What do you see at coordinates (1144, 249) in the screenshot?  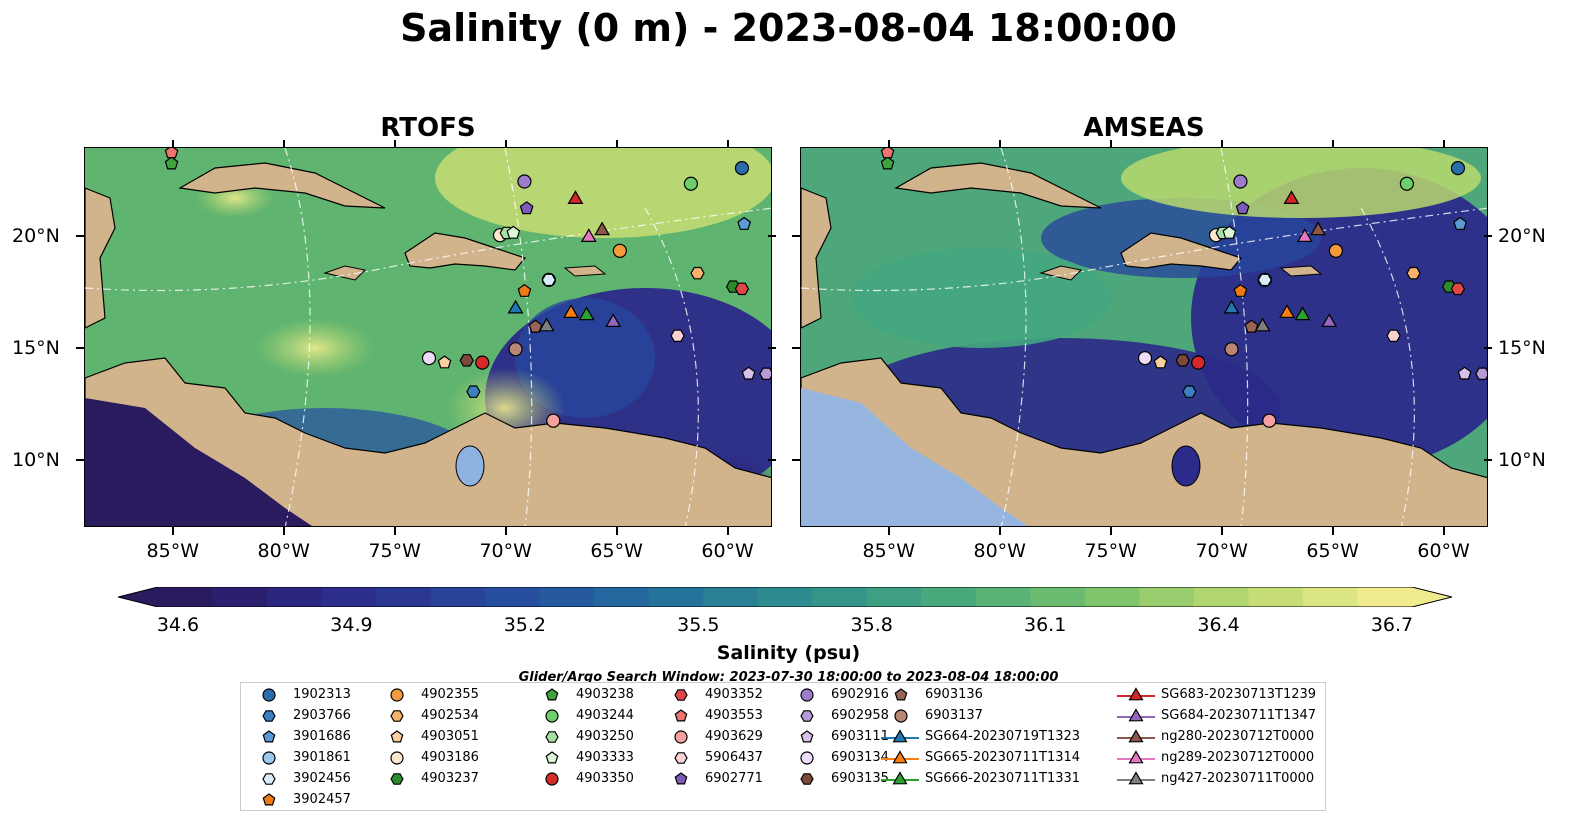 I see `eez-boundary` at bounding box center [1144, 249].